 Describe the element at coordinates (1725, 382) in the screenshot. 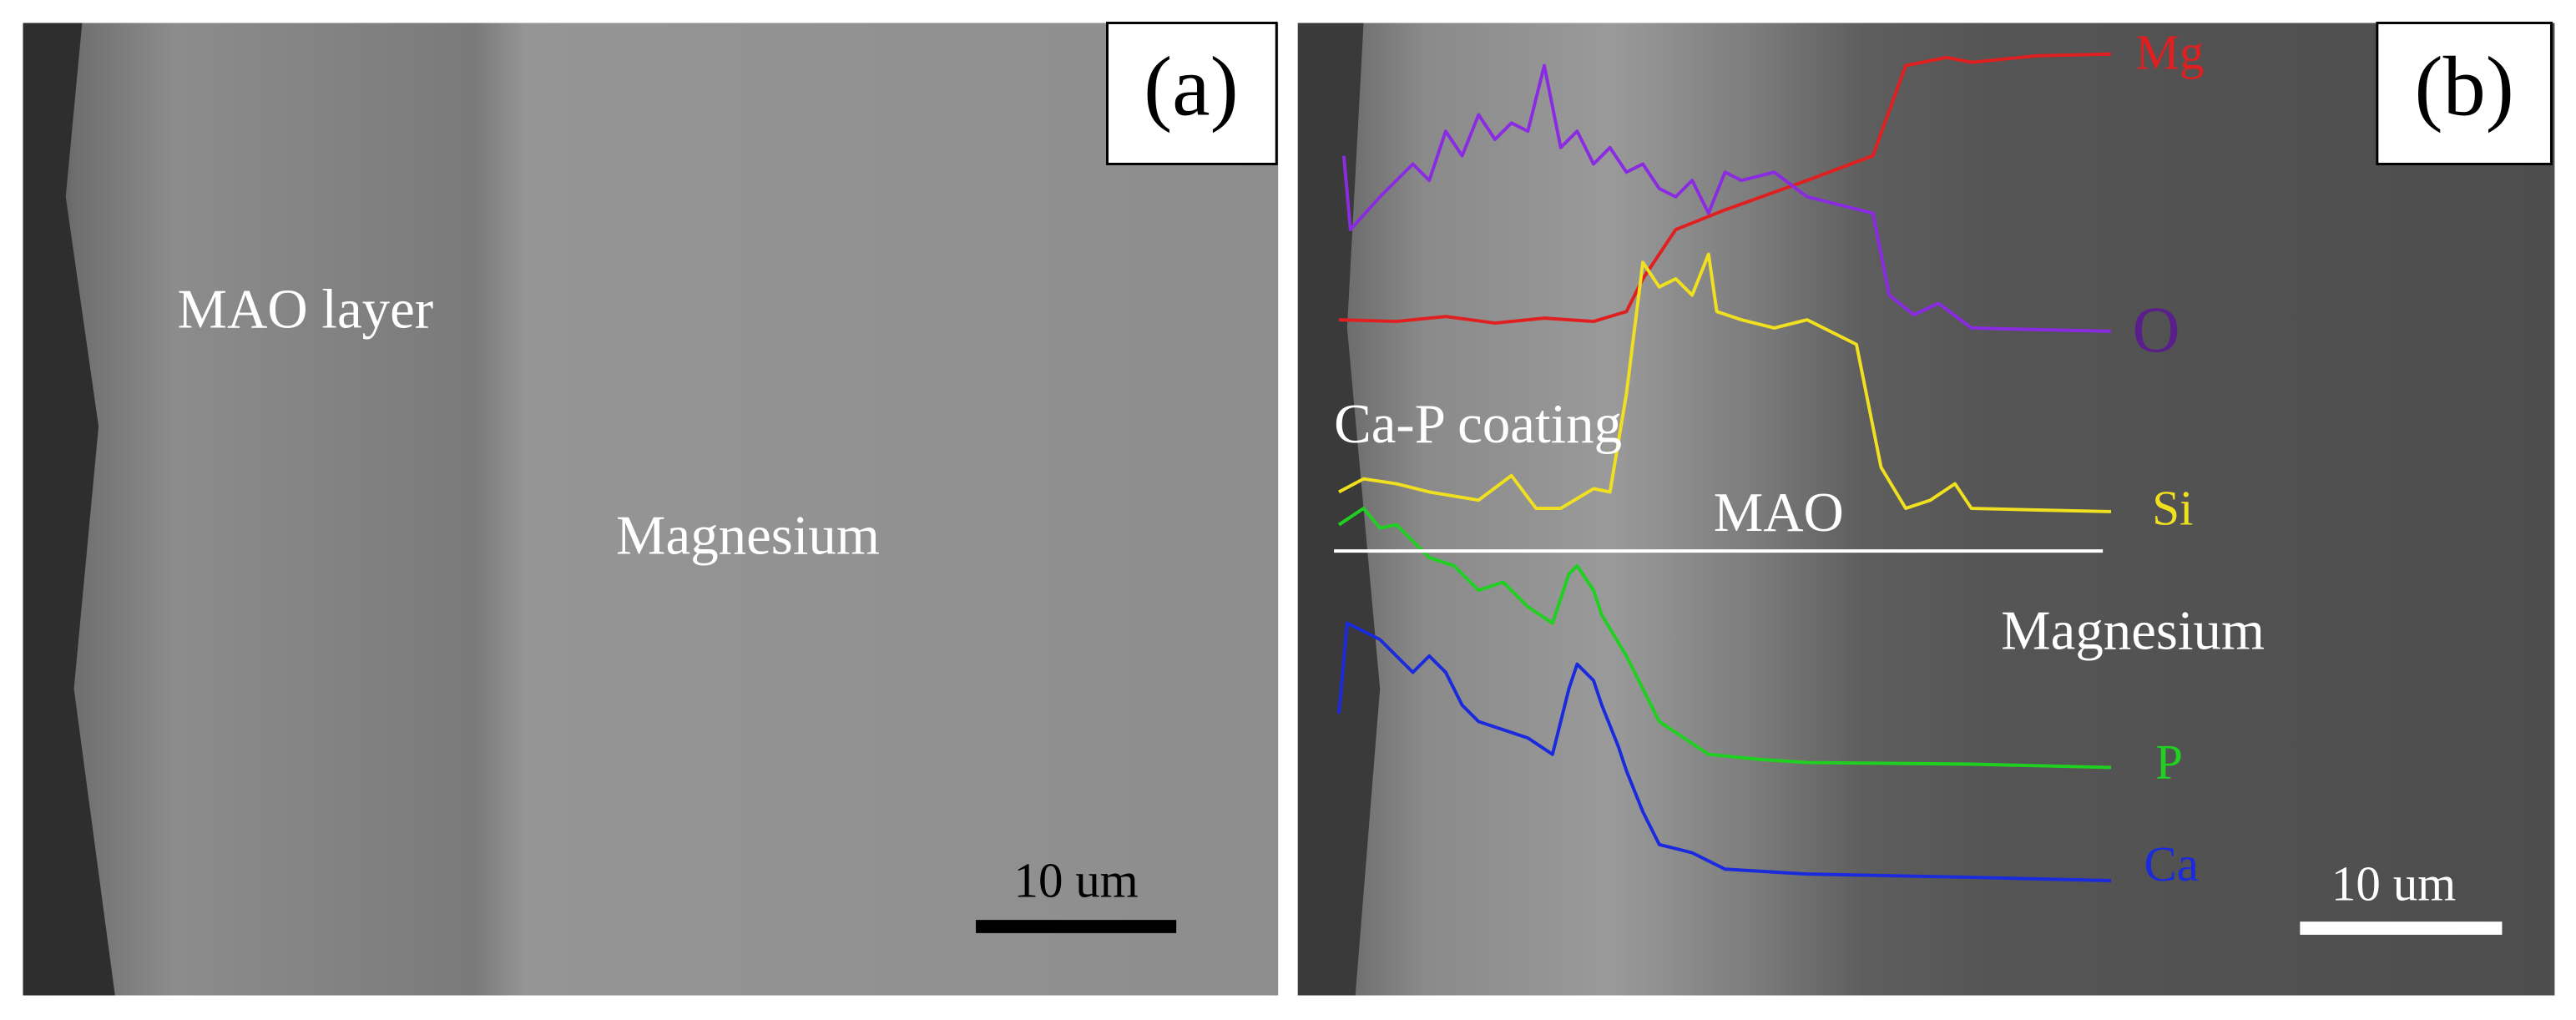

I see `si-profile` at that location.